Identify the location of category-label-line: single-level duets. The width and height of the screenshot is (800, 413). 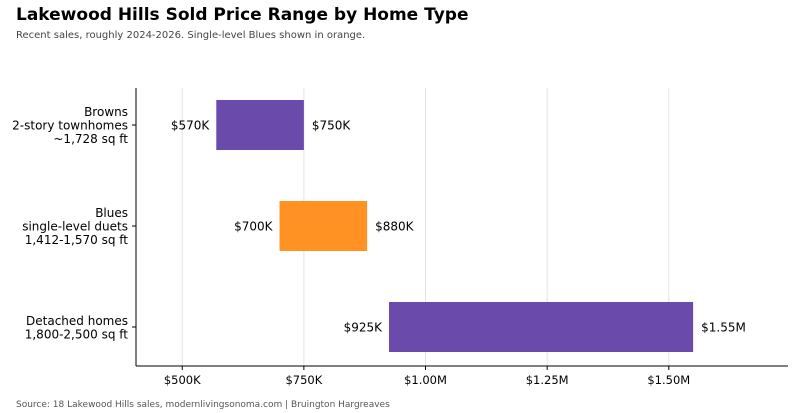
(75, 227).